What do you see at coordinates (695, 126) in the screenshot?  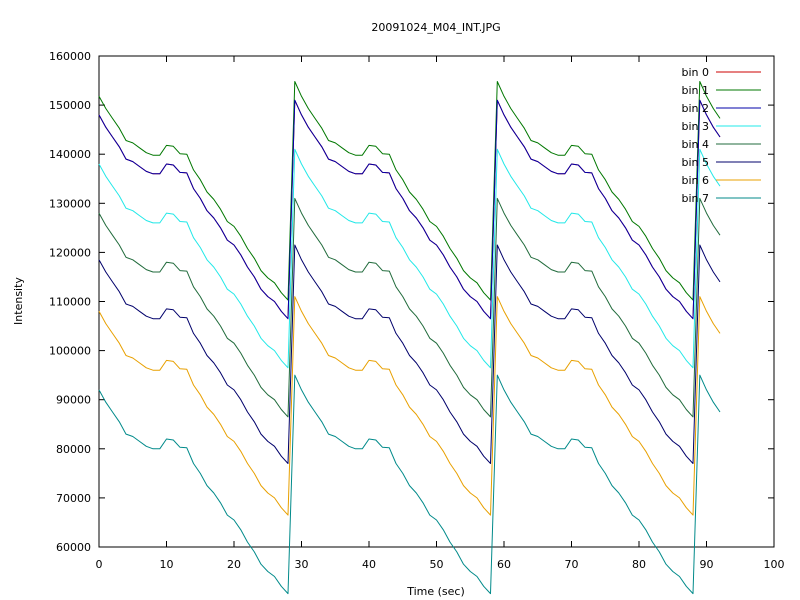 I see `legend-label: bin 3` at bounding box center [695, 126].